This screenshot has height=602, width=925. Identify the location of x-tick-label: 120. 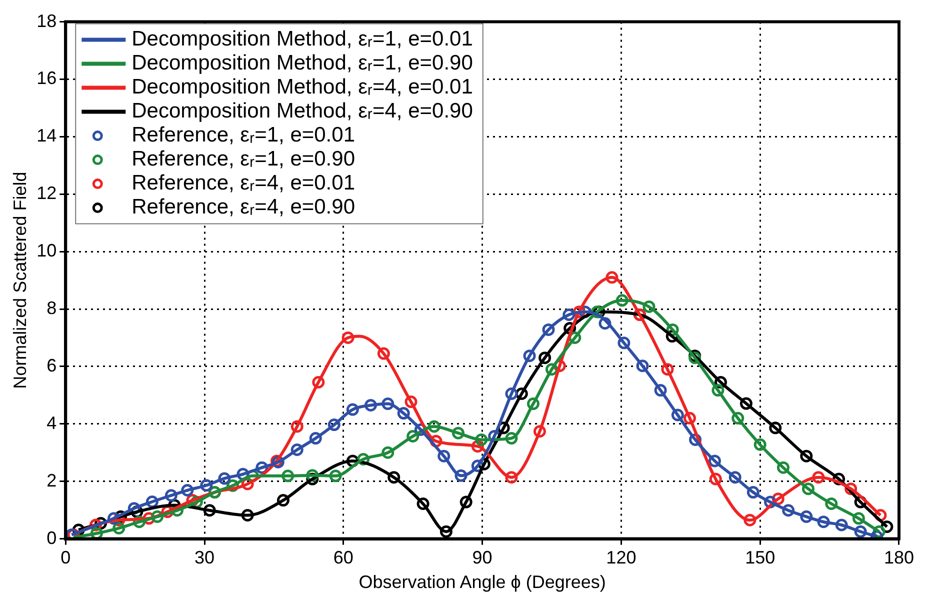
(621, 558).